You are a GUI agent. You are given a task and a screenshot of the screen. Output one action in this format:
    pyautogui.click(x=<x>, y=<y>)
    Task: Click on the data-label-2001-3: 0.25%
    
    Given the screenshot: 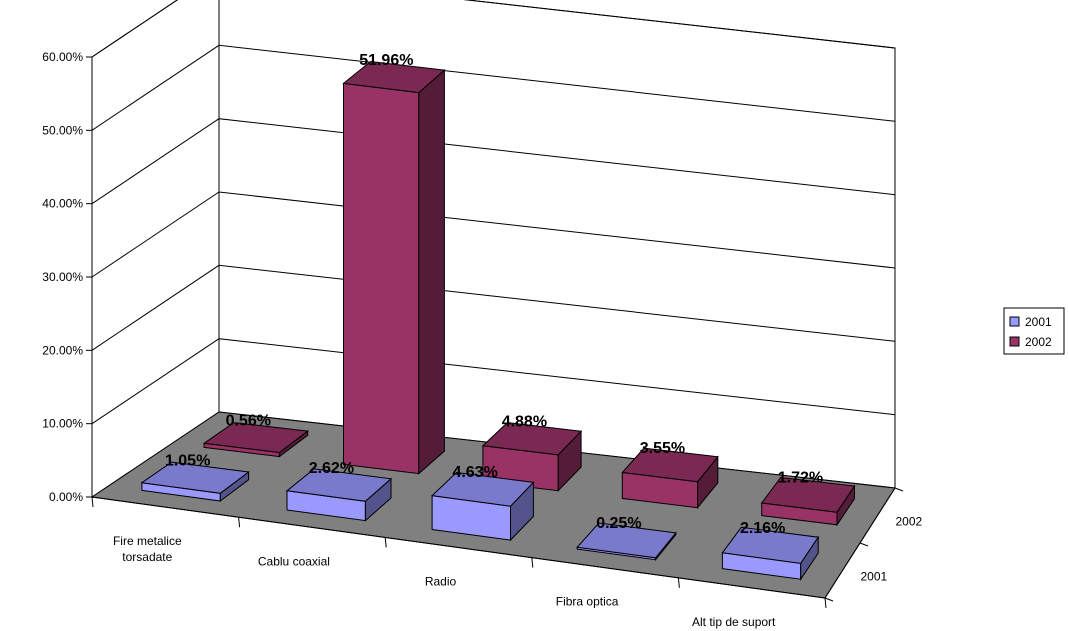 What is the action you would take?
    pyautogui.click(x=618, y=523)
    